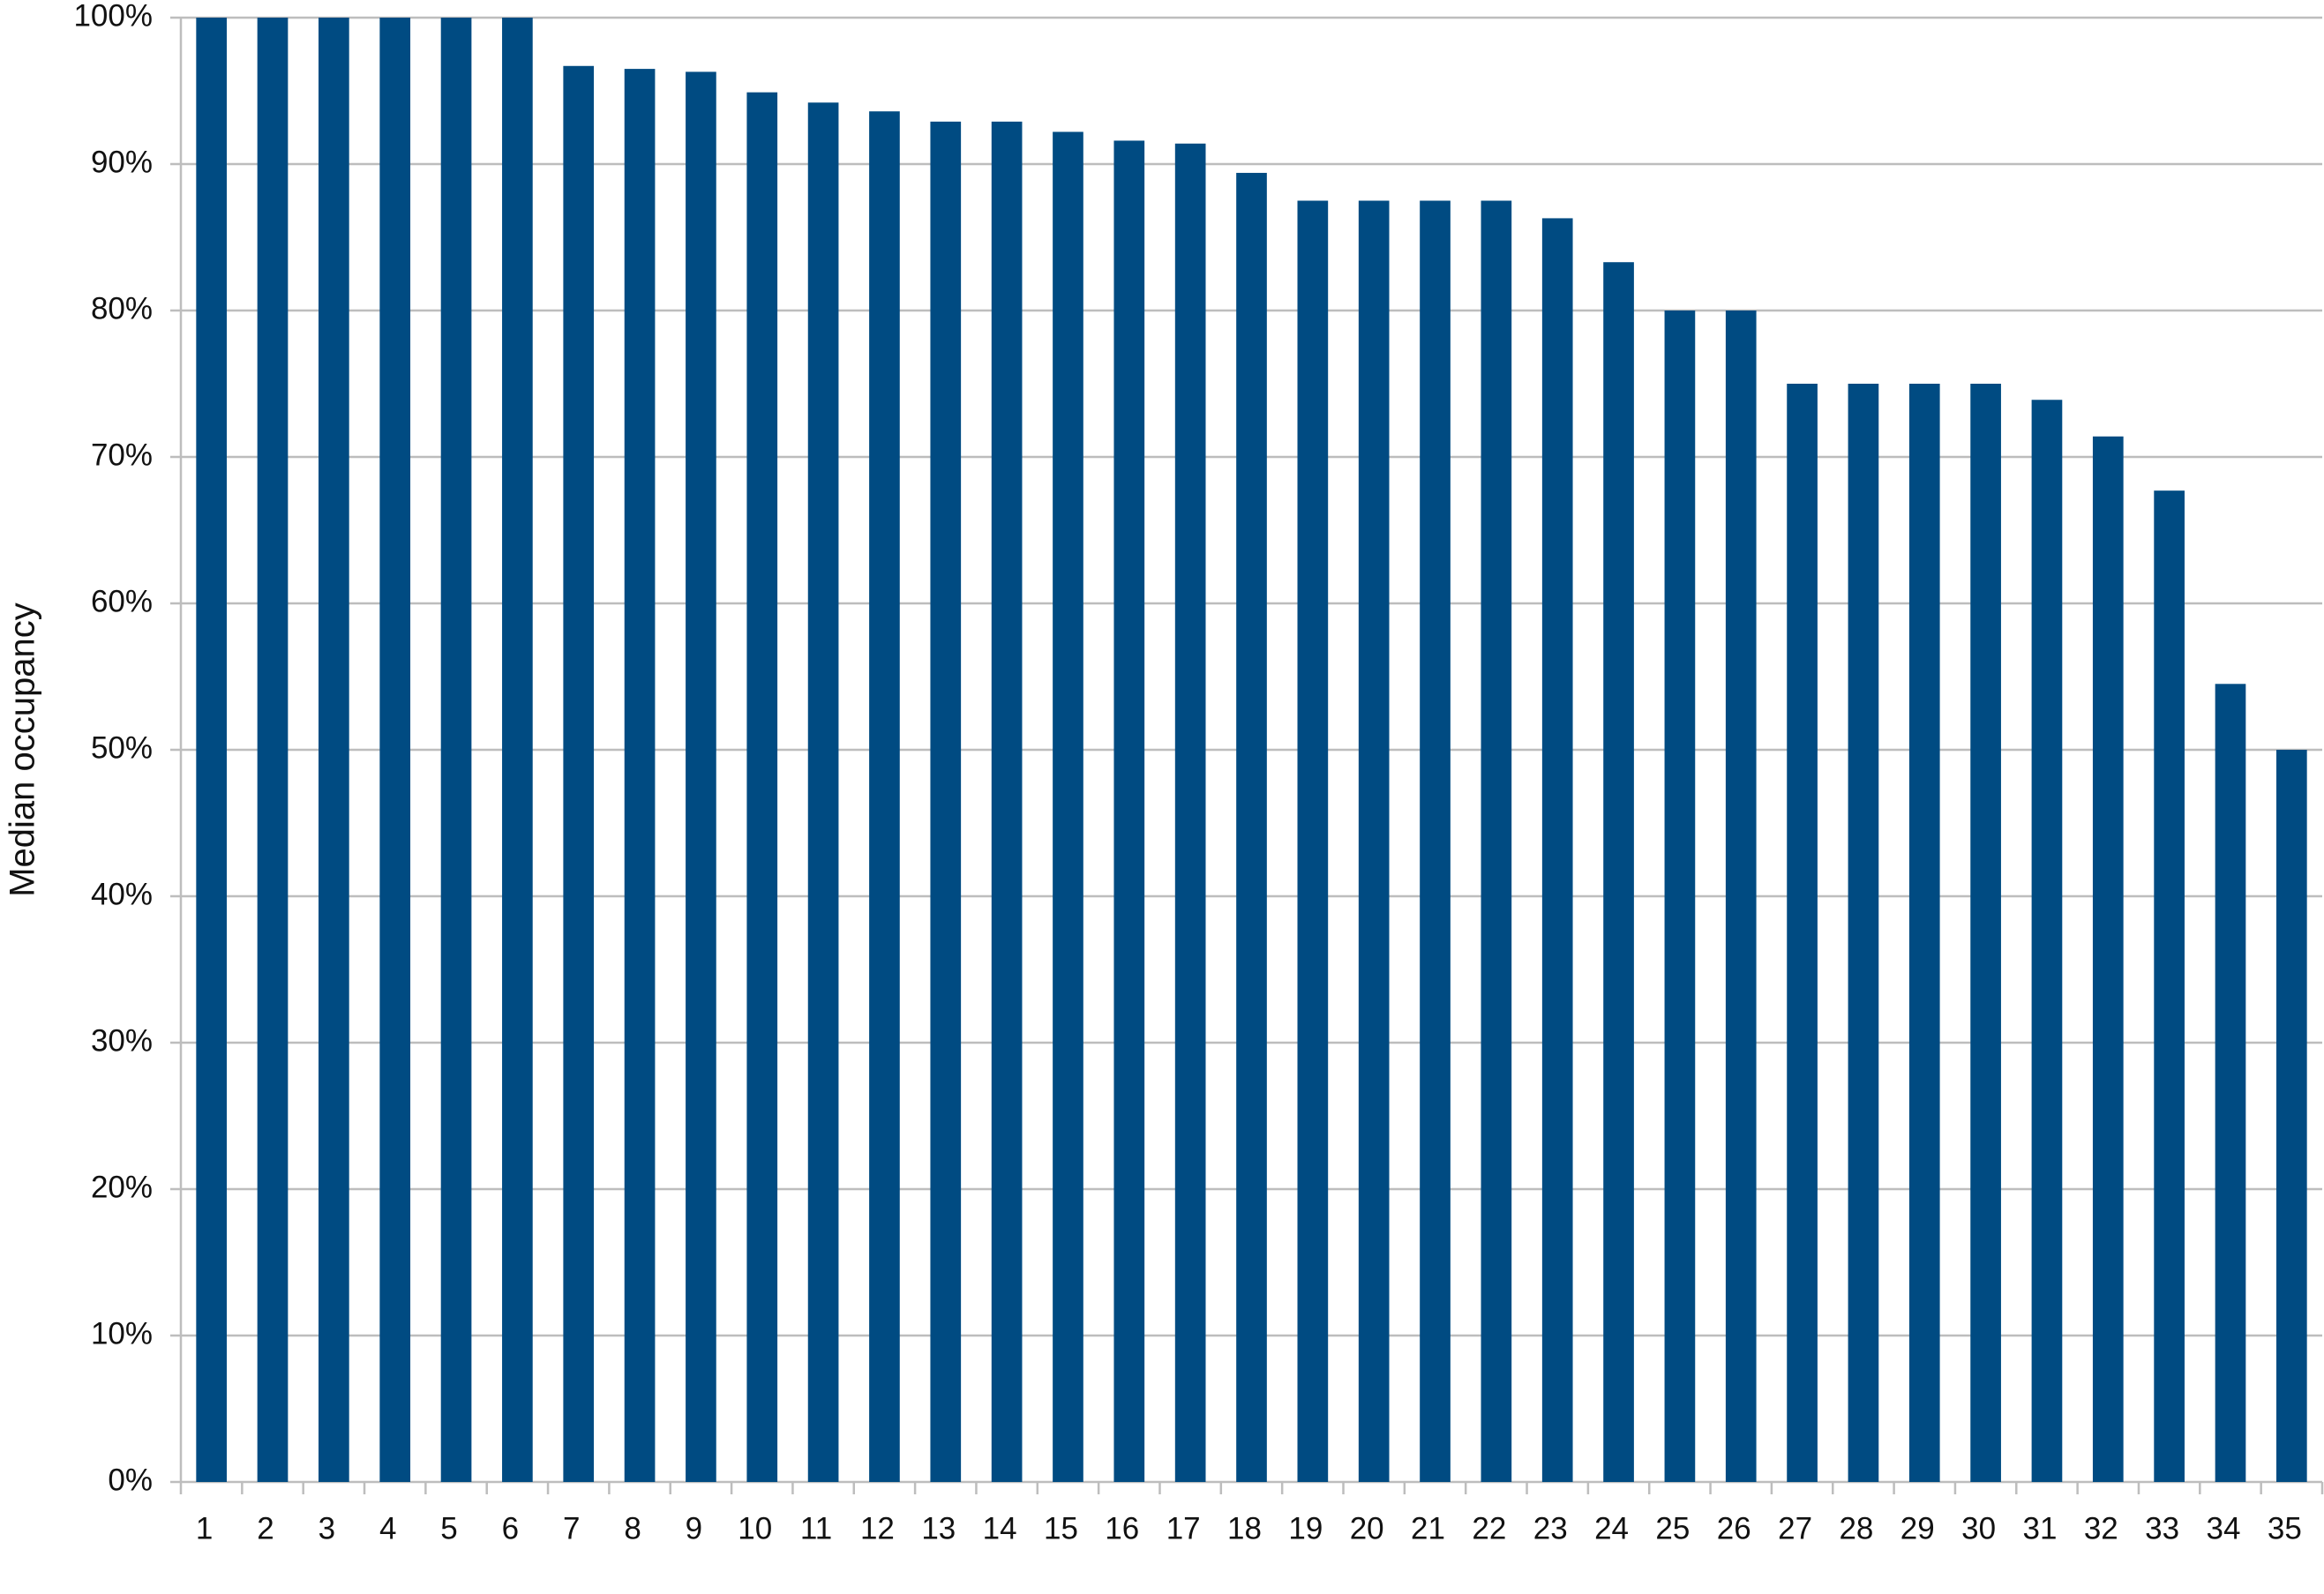  Describe the element at coordinates (2039, 1528) in the screenshot. I see `x-tick-label: 31` at that location.